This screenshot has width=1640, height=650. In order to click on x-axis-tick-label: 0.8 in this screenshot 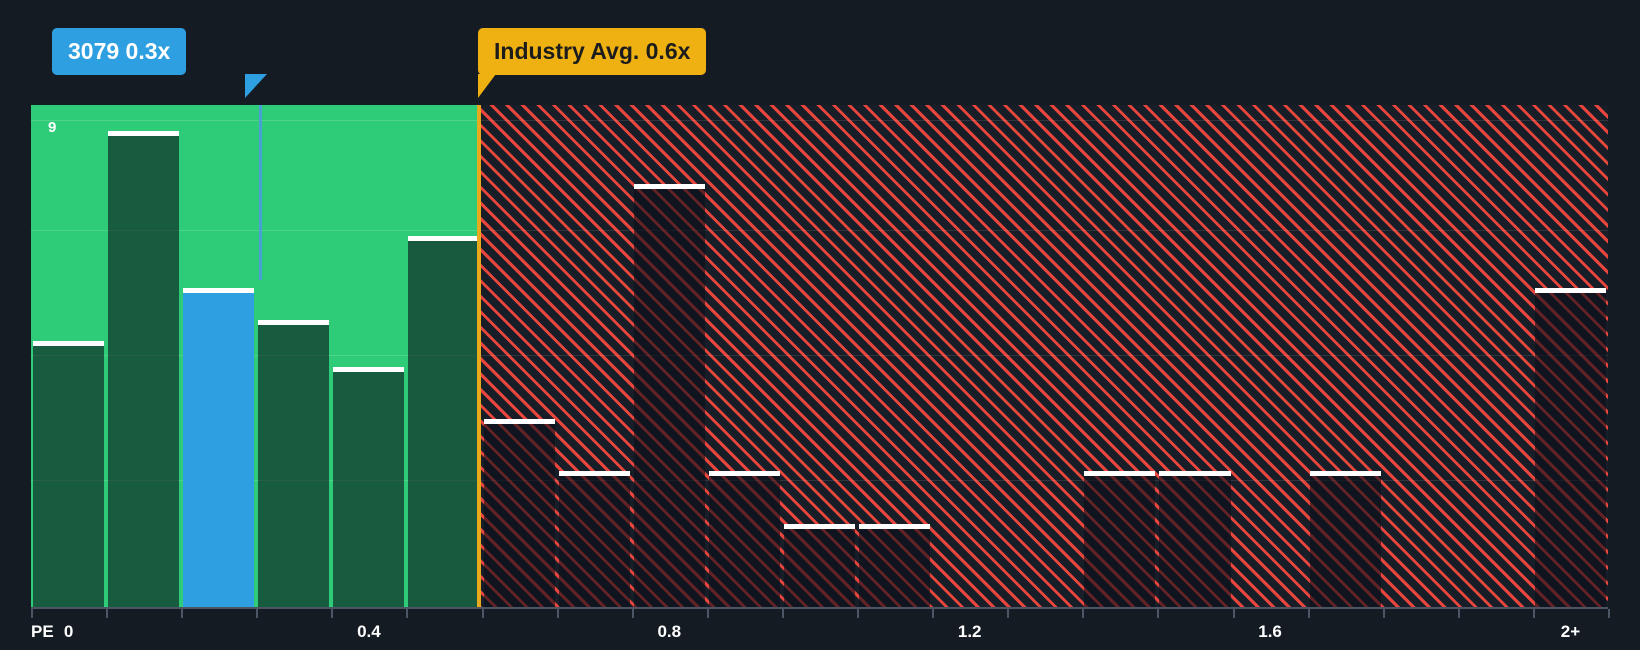, I will do `click(669, 631)`.